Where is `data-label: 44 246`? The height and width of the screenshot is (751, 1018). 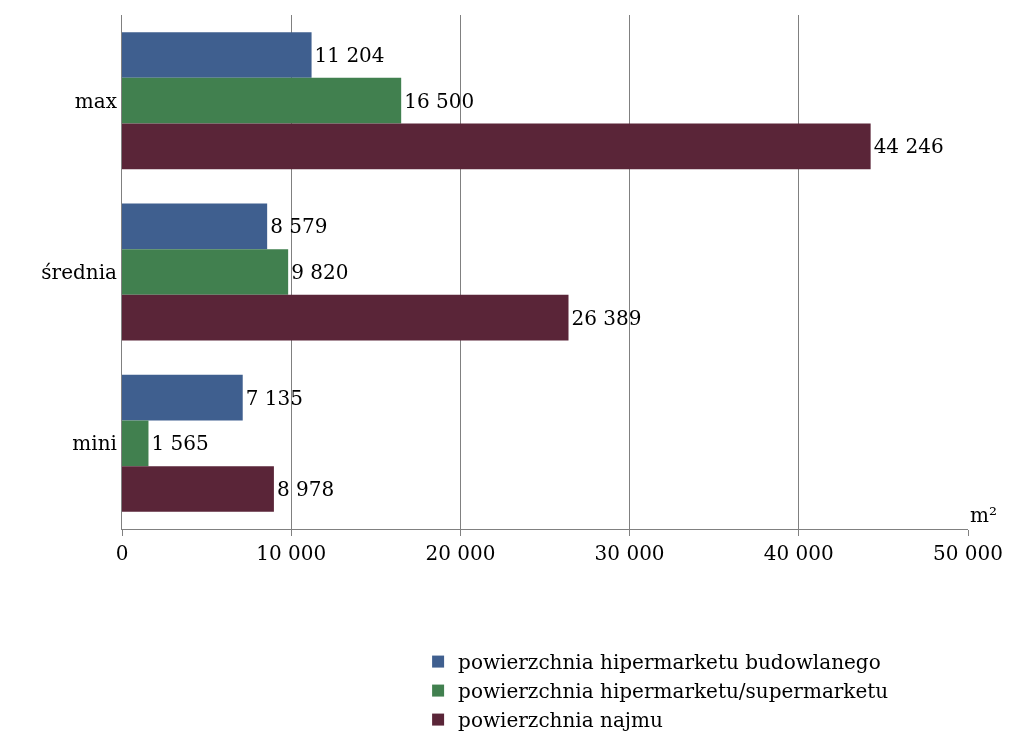 data-label: 44 246 is located at coordinates (908, 146).